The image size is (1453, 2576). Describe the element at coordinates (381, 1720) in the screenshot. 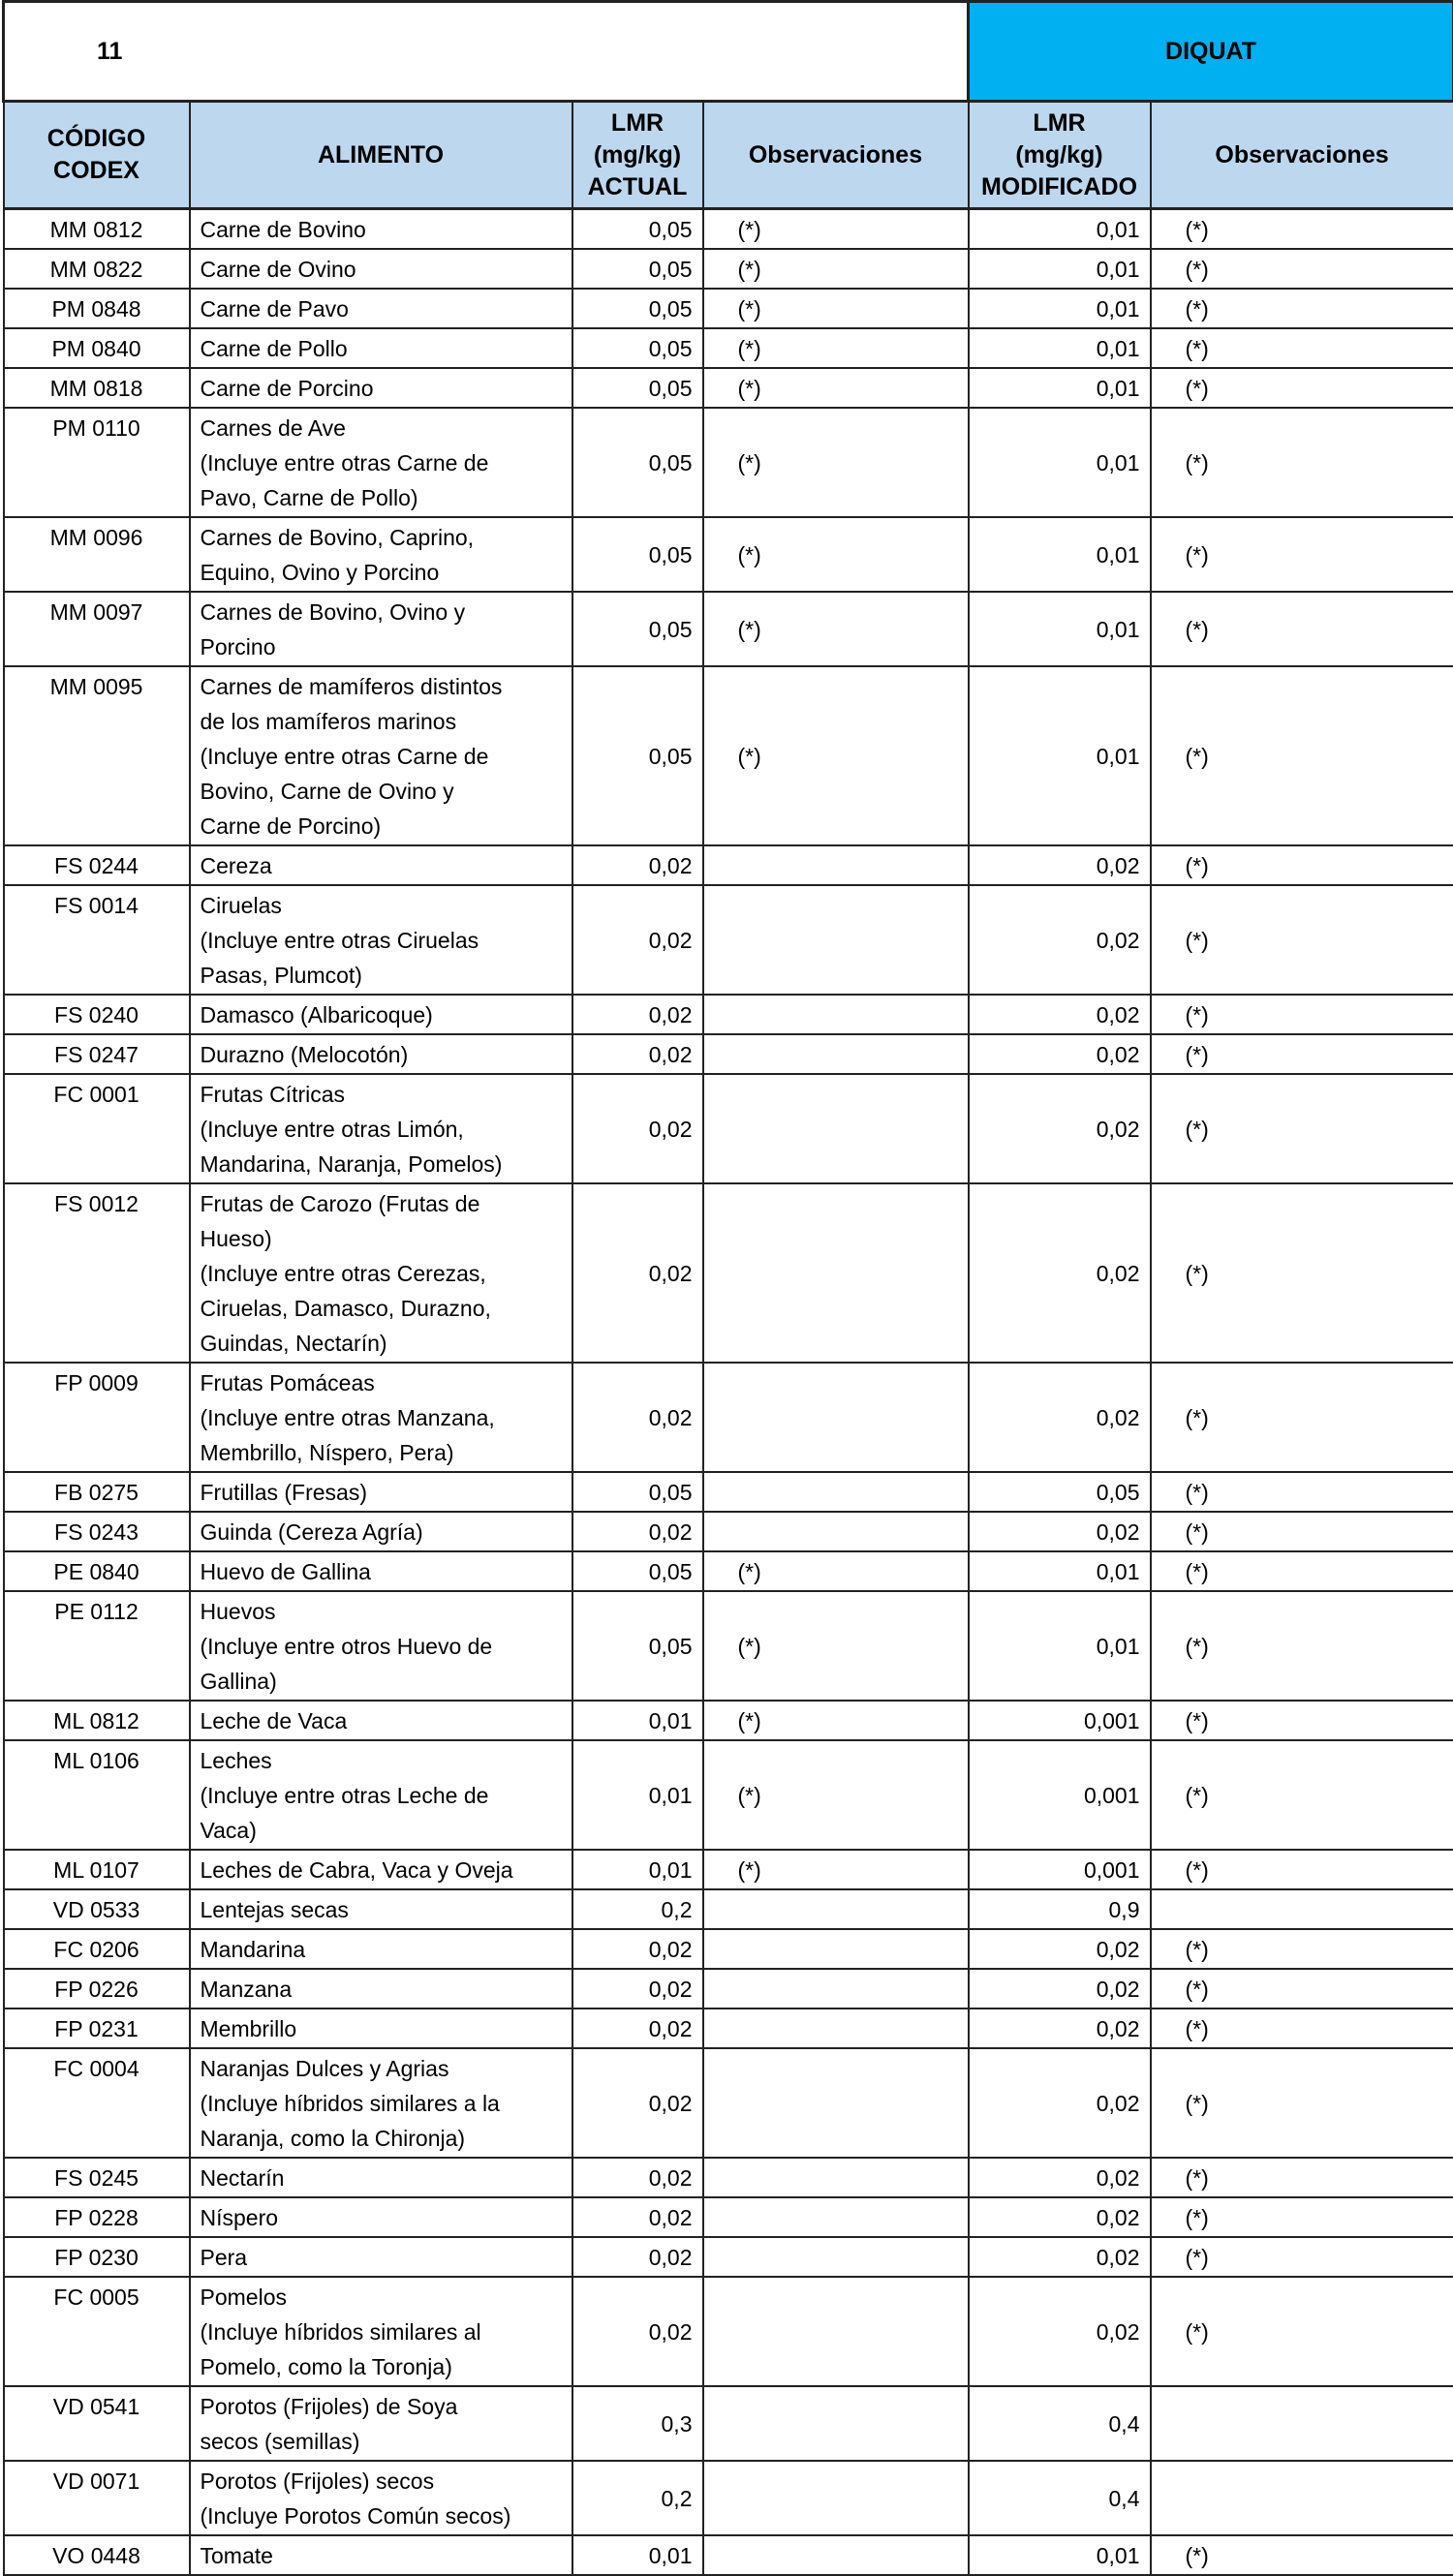

I see `food-line: Leche de Vaca` at that location.